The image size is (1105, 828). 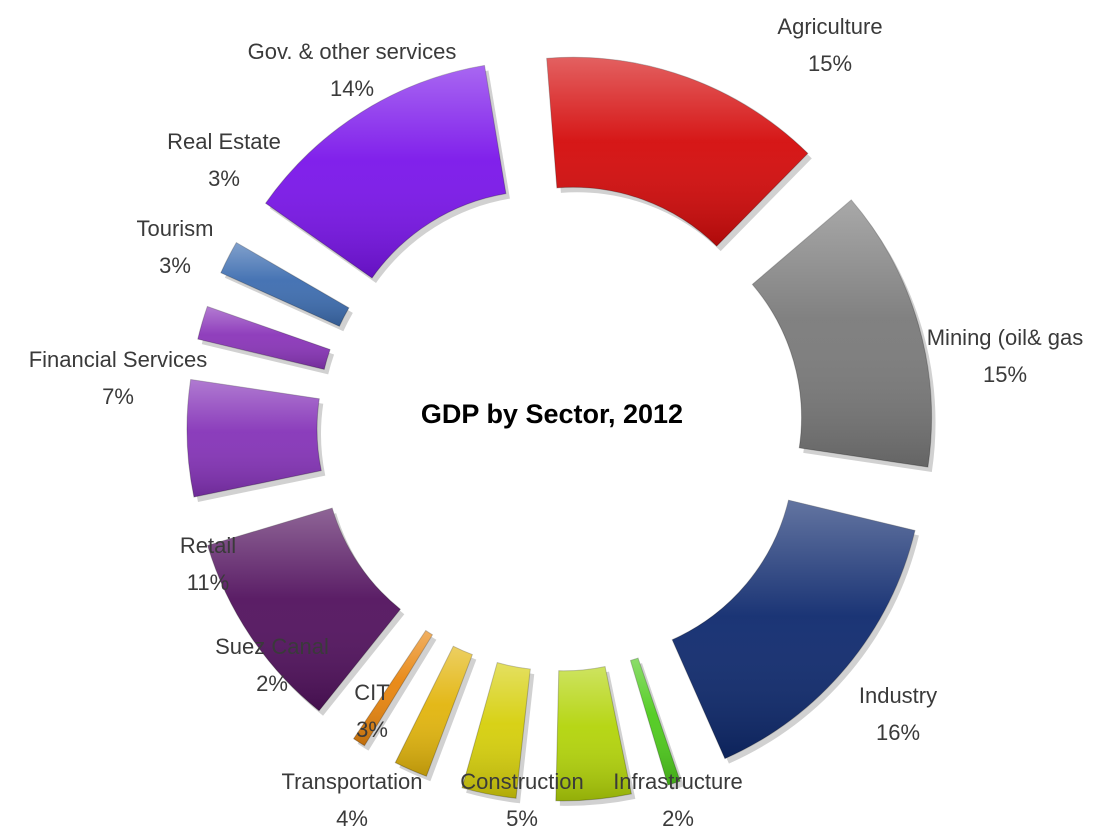 I want to click on slice-highlight-gov-other-services, so click(x=385, y=171).